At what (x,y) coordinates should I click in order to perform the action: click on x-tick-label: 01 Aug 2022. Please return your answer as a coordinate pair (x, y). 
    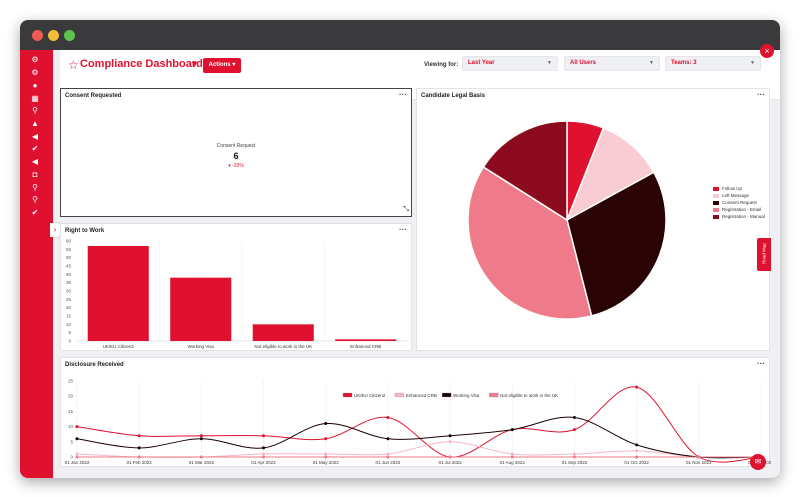
    Looking at the image, I should click on (513, 462).